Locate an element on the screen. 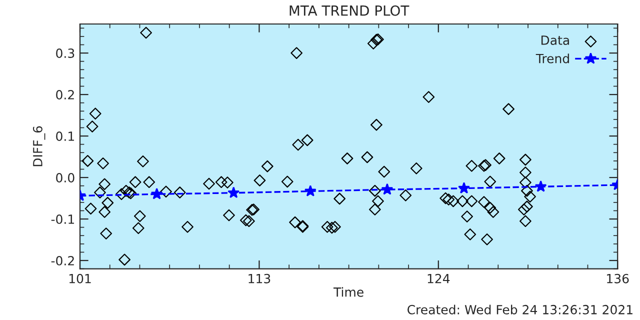 The image size is (640, 320). y-tick-label: -0.1 is located at coordinates (62, 219).